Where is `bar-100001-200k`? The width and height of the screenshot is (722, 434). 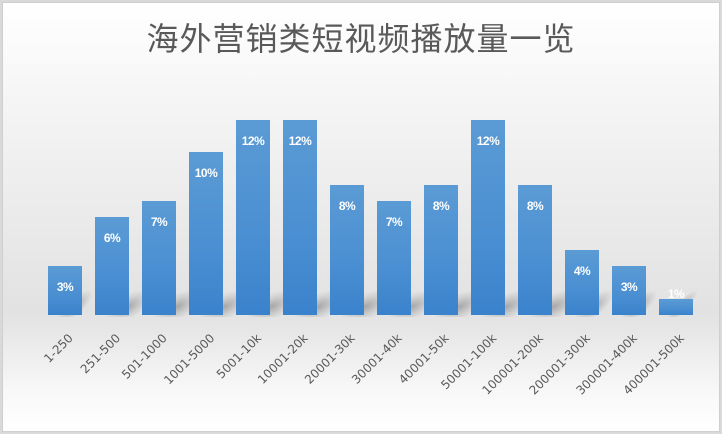 bar-100001-200k is located at coordinates (535, 250).